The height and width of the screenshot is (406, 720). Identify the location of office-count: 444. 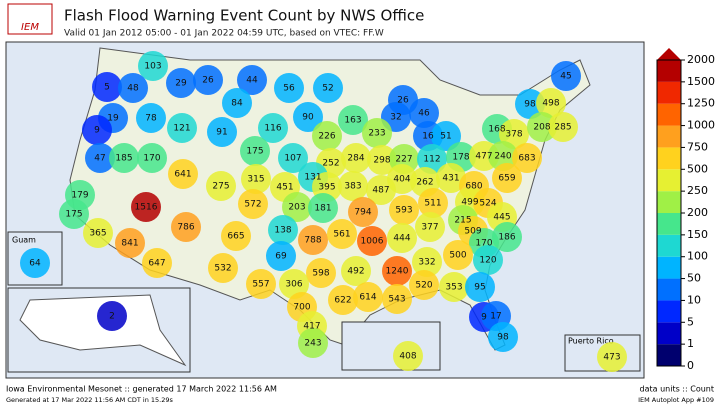
(401, 239).